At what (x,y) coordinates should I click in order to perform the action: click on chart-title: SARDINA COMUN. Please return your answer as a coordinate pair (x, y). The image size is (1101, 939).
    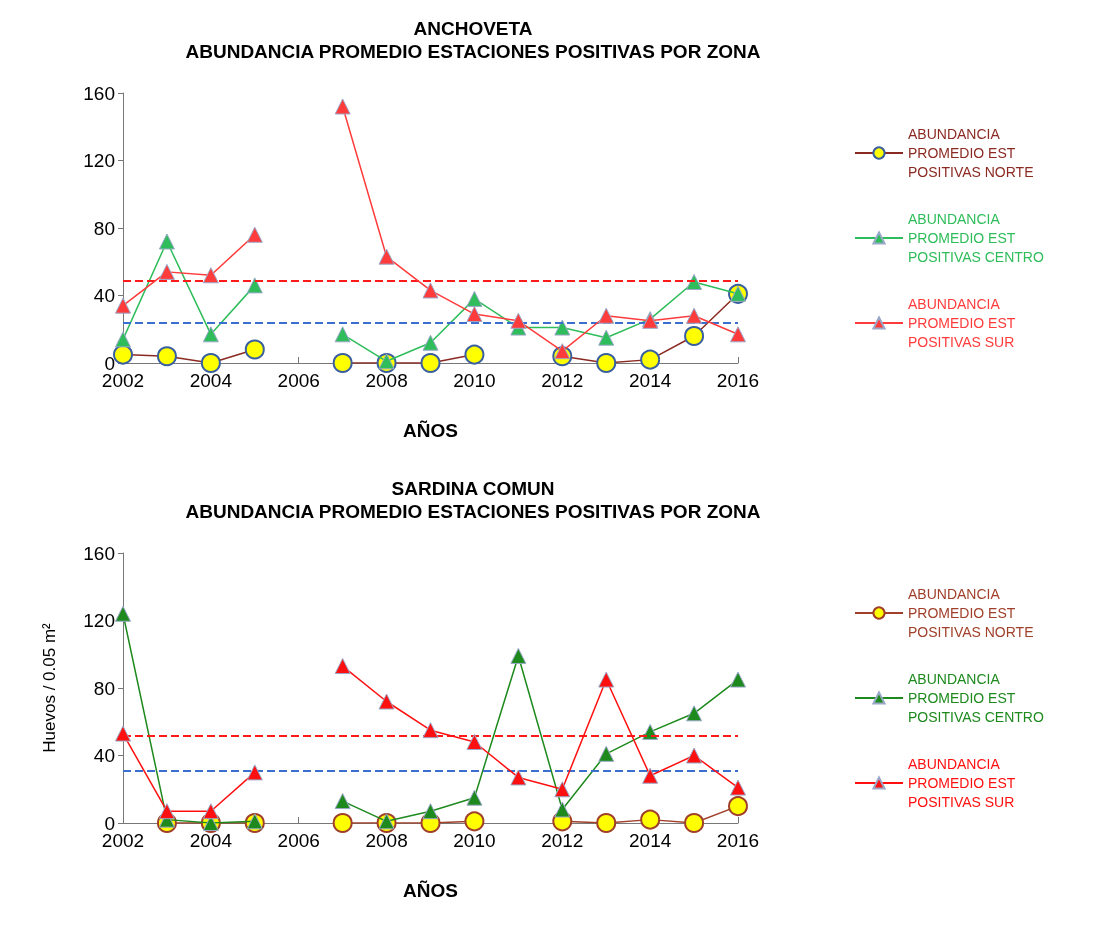
    Looking at the image, I should click on (473, 488).